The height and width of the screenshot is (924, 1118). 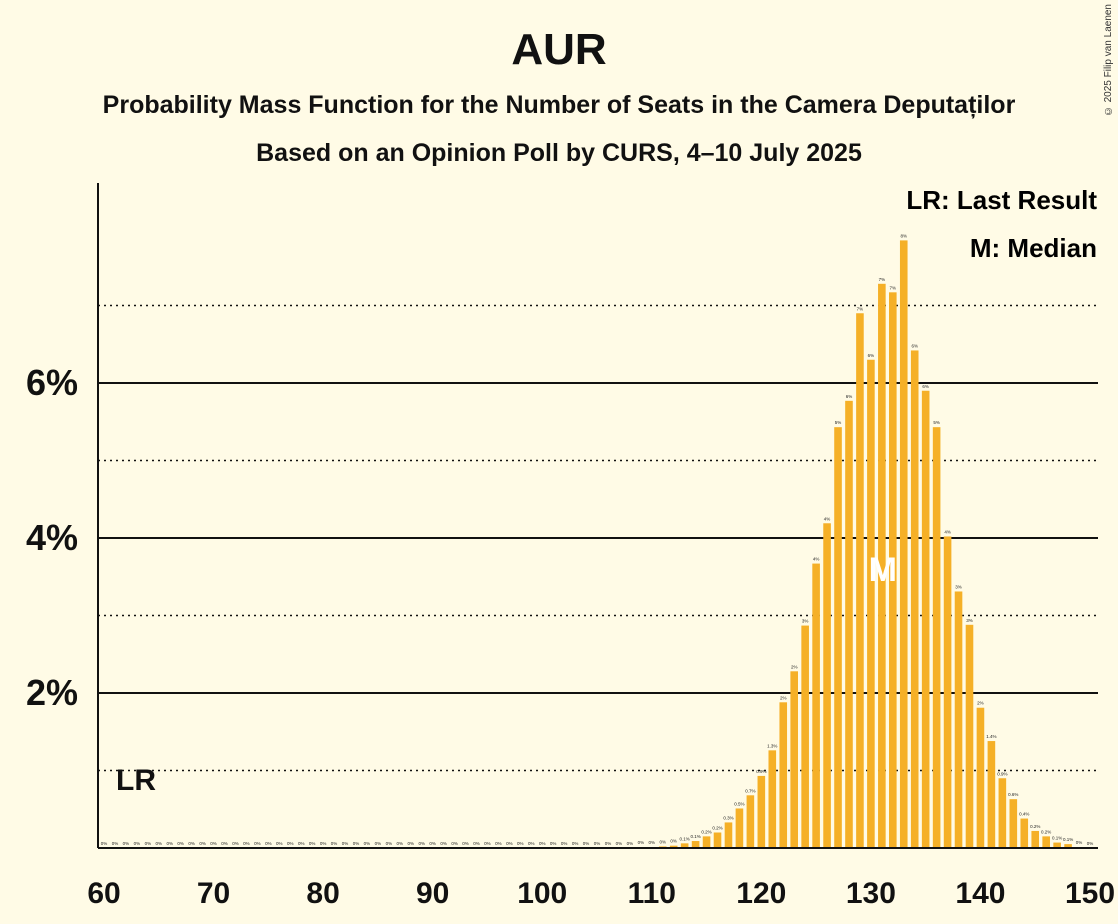 What do you see at coordinates (323, 843) in the screenshot?
I see `bar-label-seat-80: 0%` at bounding box center [323, 843].